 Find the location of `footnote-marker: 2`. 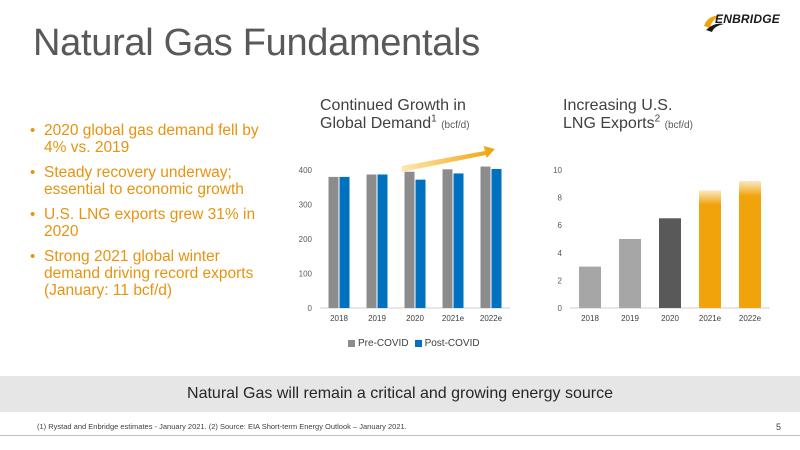

footnote-marker: 2 is located at coordinates (657, 119).